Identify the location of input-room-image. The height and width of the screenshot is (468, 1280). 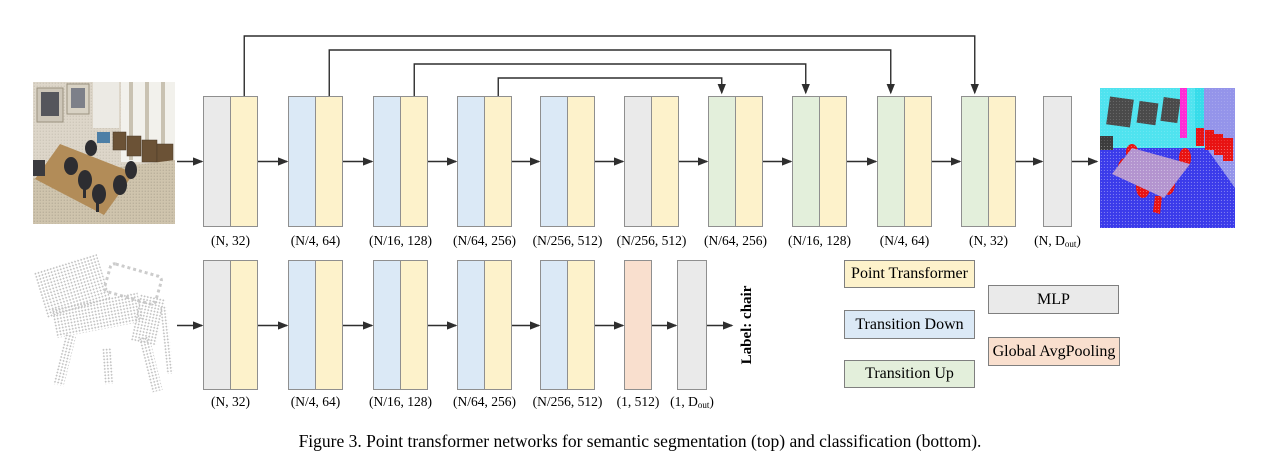
(104, 153).